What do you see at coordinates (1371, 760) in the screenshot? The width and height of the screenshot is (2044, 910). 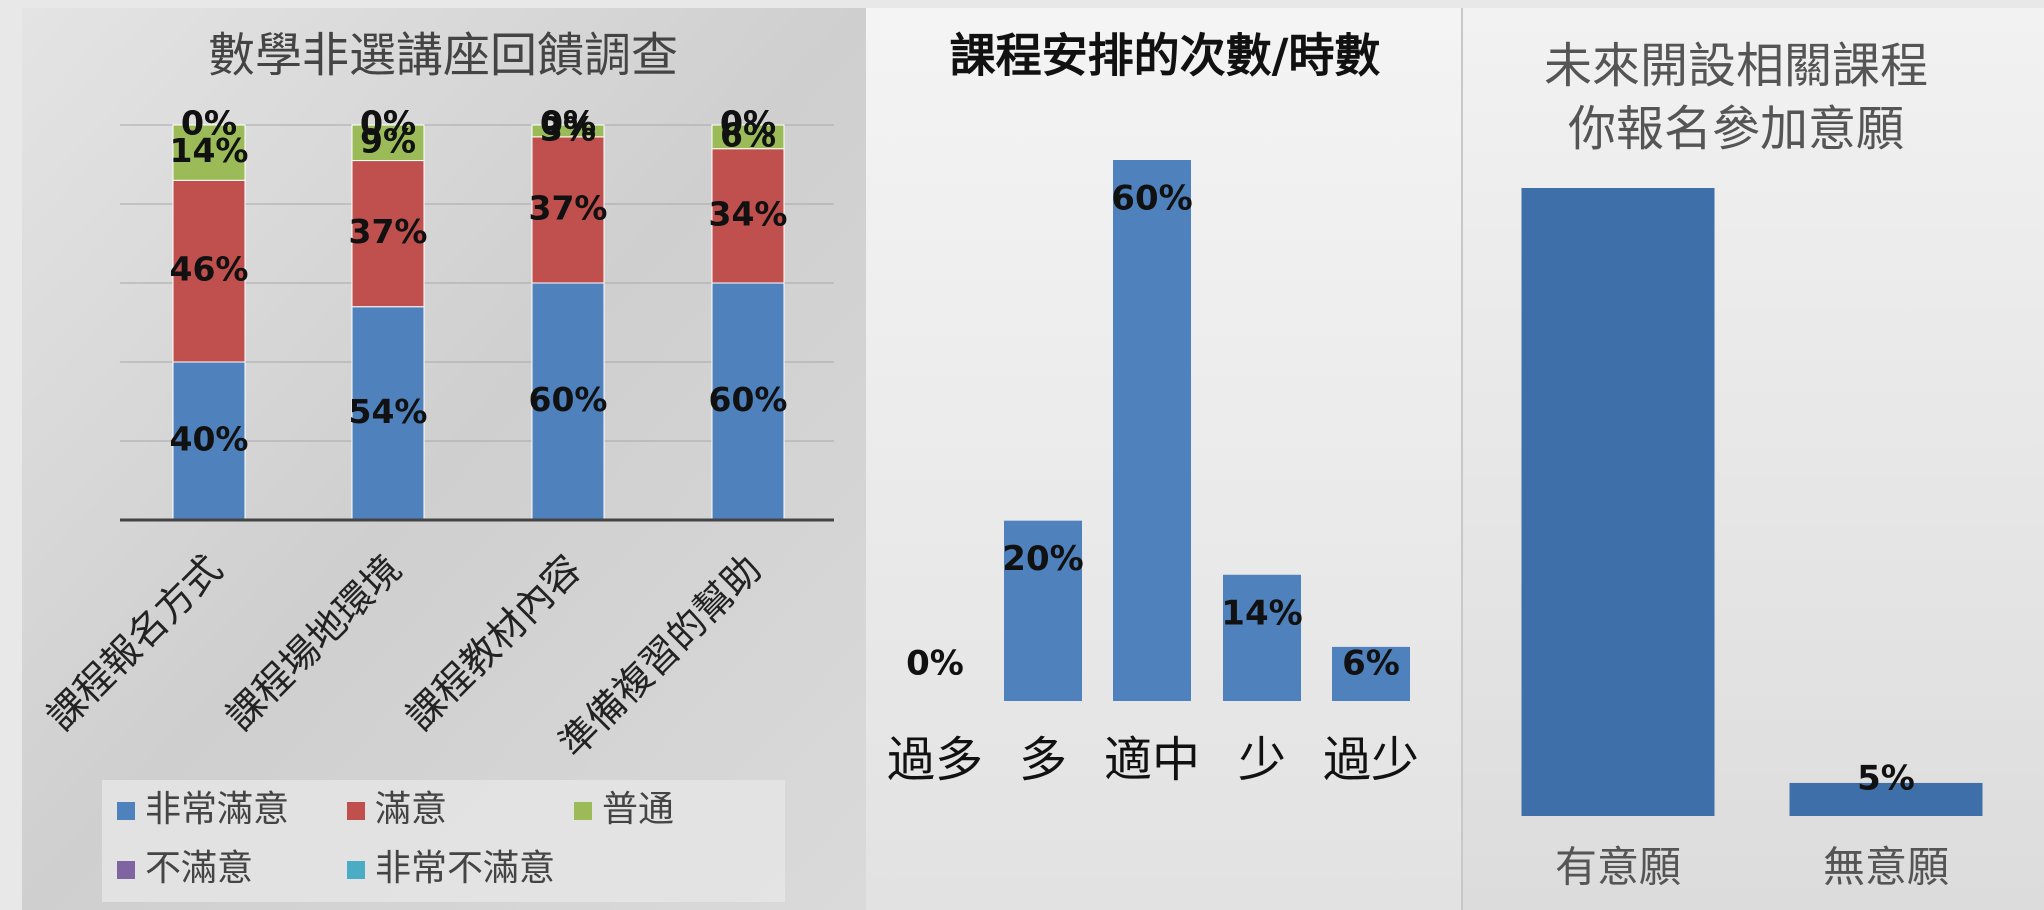 I see `x-tick-label: 過少` at bounding box center [1371, 760].